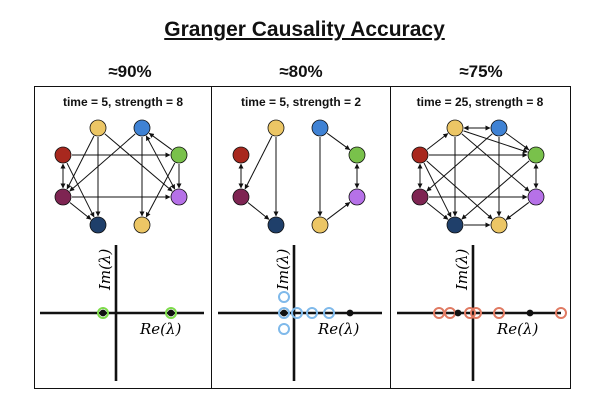 Image resolution: width=609 pixels, height=417 pixels. Describe the element at coordinates (276, 128) in the screenshot. I see `node-2-yellow` at that location.